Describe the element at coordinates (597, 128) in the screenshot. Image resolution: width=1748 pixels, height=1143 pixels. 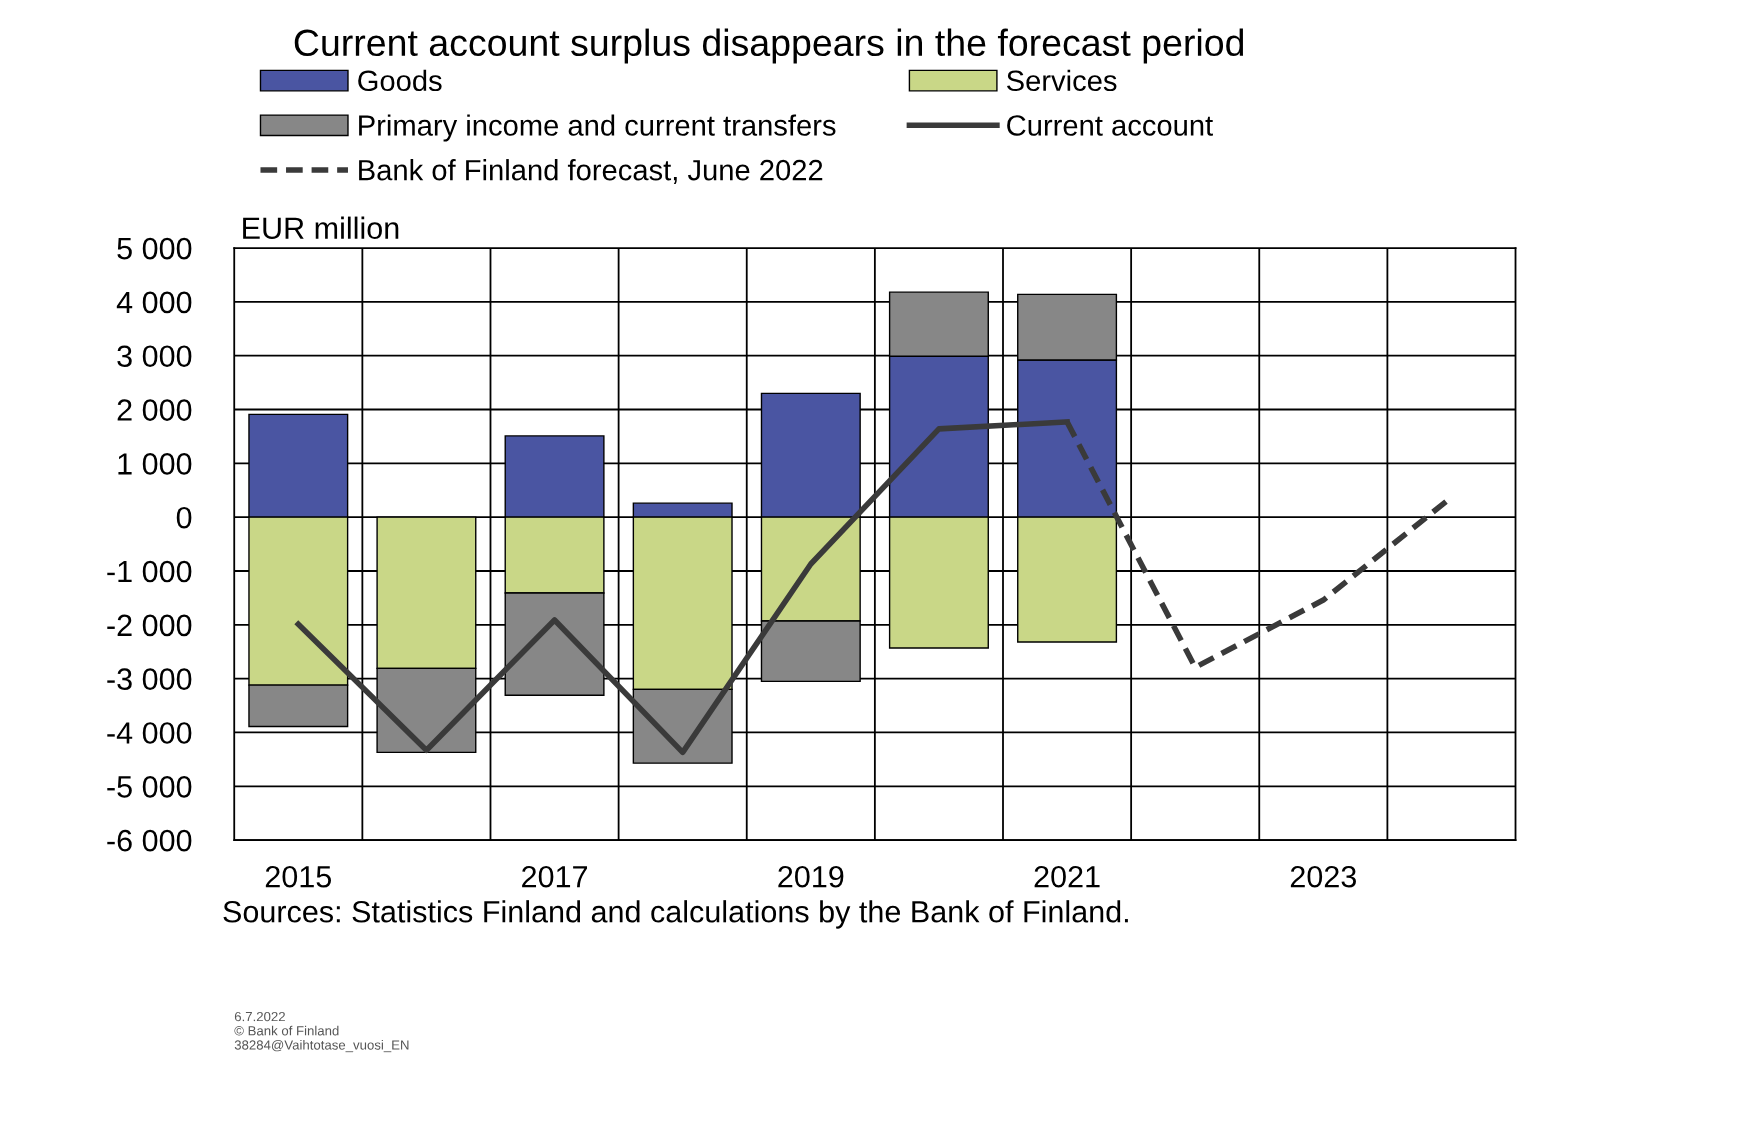
I see `legend-label: Primary income and current transfers` at that location.